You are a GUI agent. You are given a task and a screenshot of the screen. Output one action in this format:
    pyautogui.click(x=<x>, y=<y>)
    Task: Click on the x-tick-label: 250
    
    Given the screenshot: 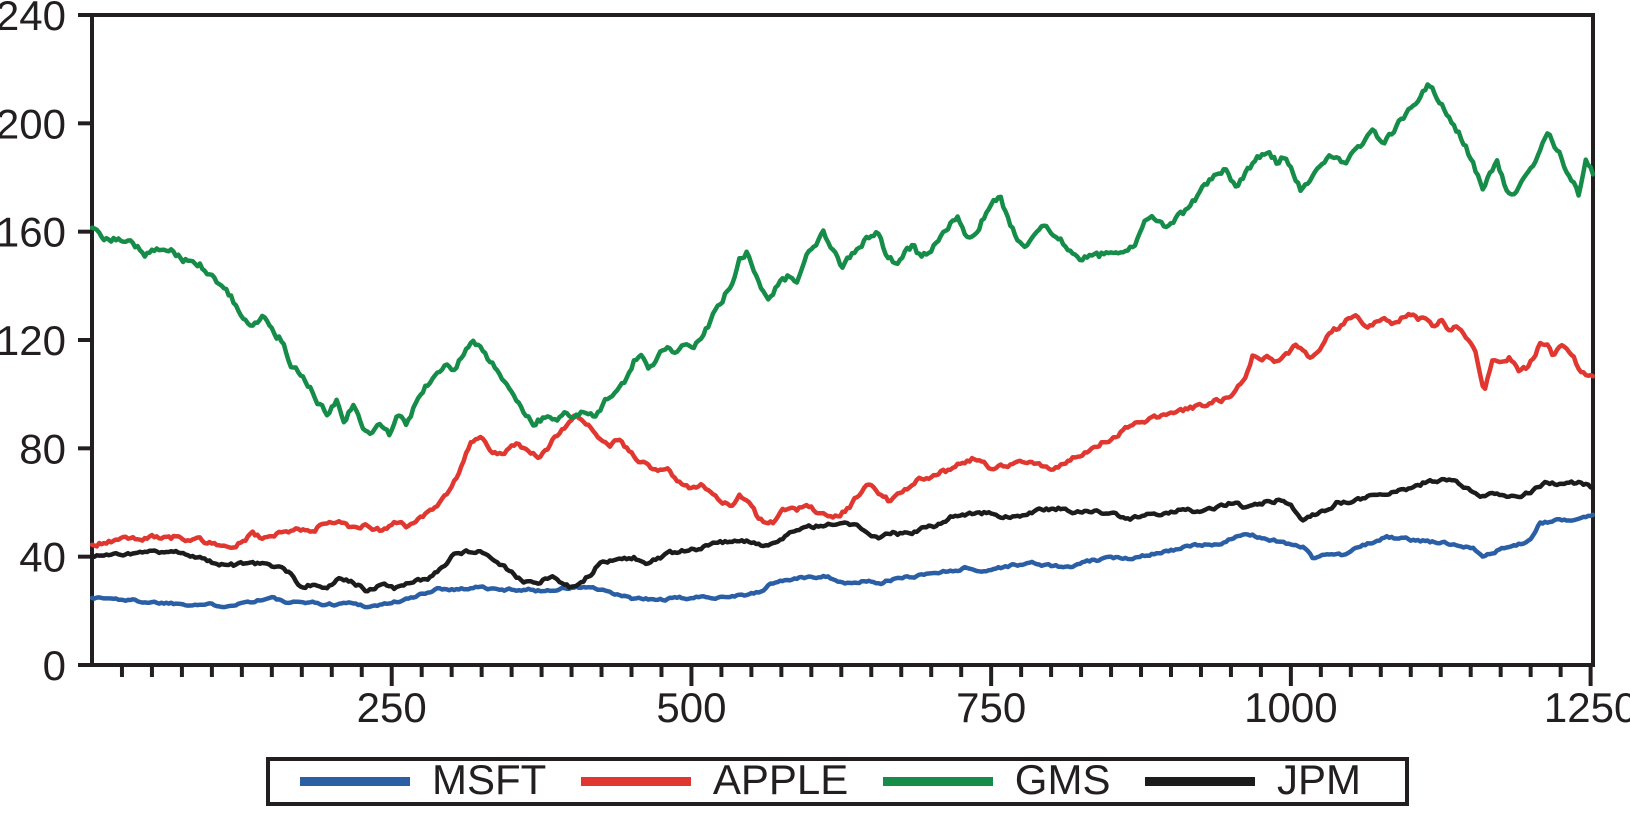 What is the action you would take?
    pyautogui.click(x=392, y=707)
    